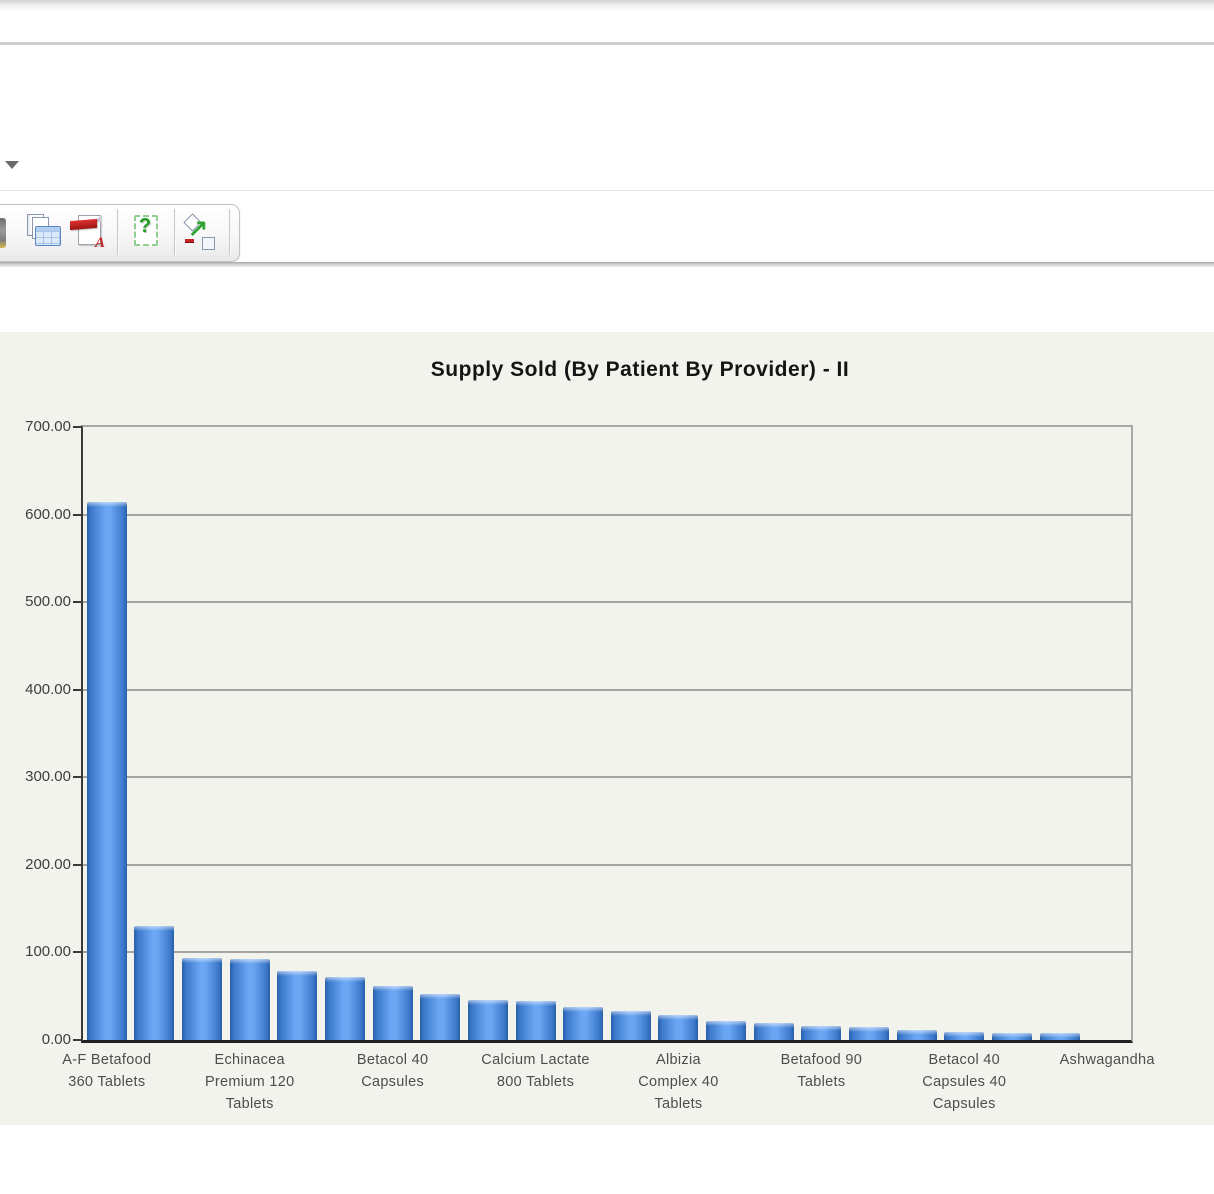 The image size is (1214, 1194). Describe the element at coordinates (198, 228) in the screenshot. I see `arrow-up-right-icon: ↗` at that location.